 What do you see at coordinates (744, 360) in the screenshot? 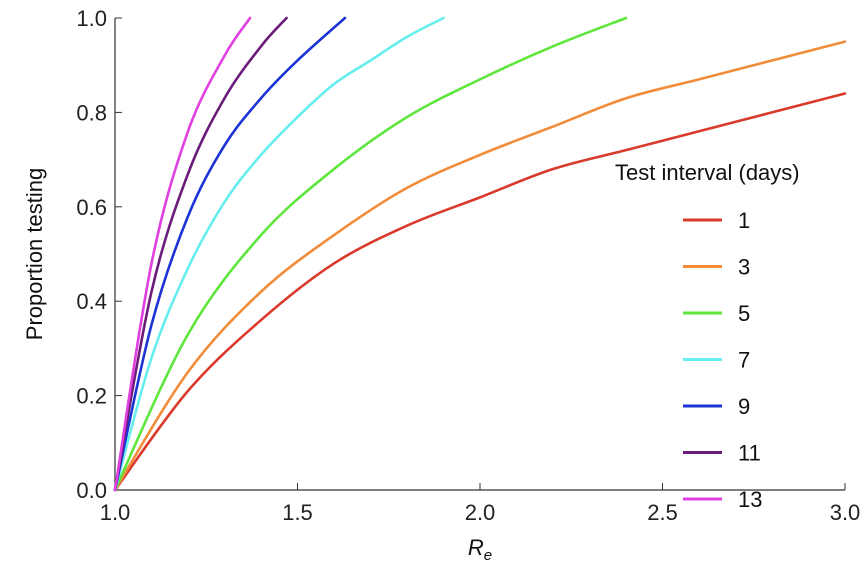
I see `legend-label-7: 7` at bounding box center [744, 360].